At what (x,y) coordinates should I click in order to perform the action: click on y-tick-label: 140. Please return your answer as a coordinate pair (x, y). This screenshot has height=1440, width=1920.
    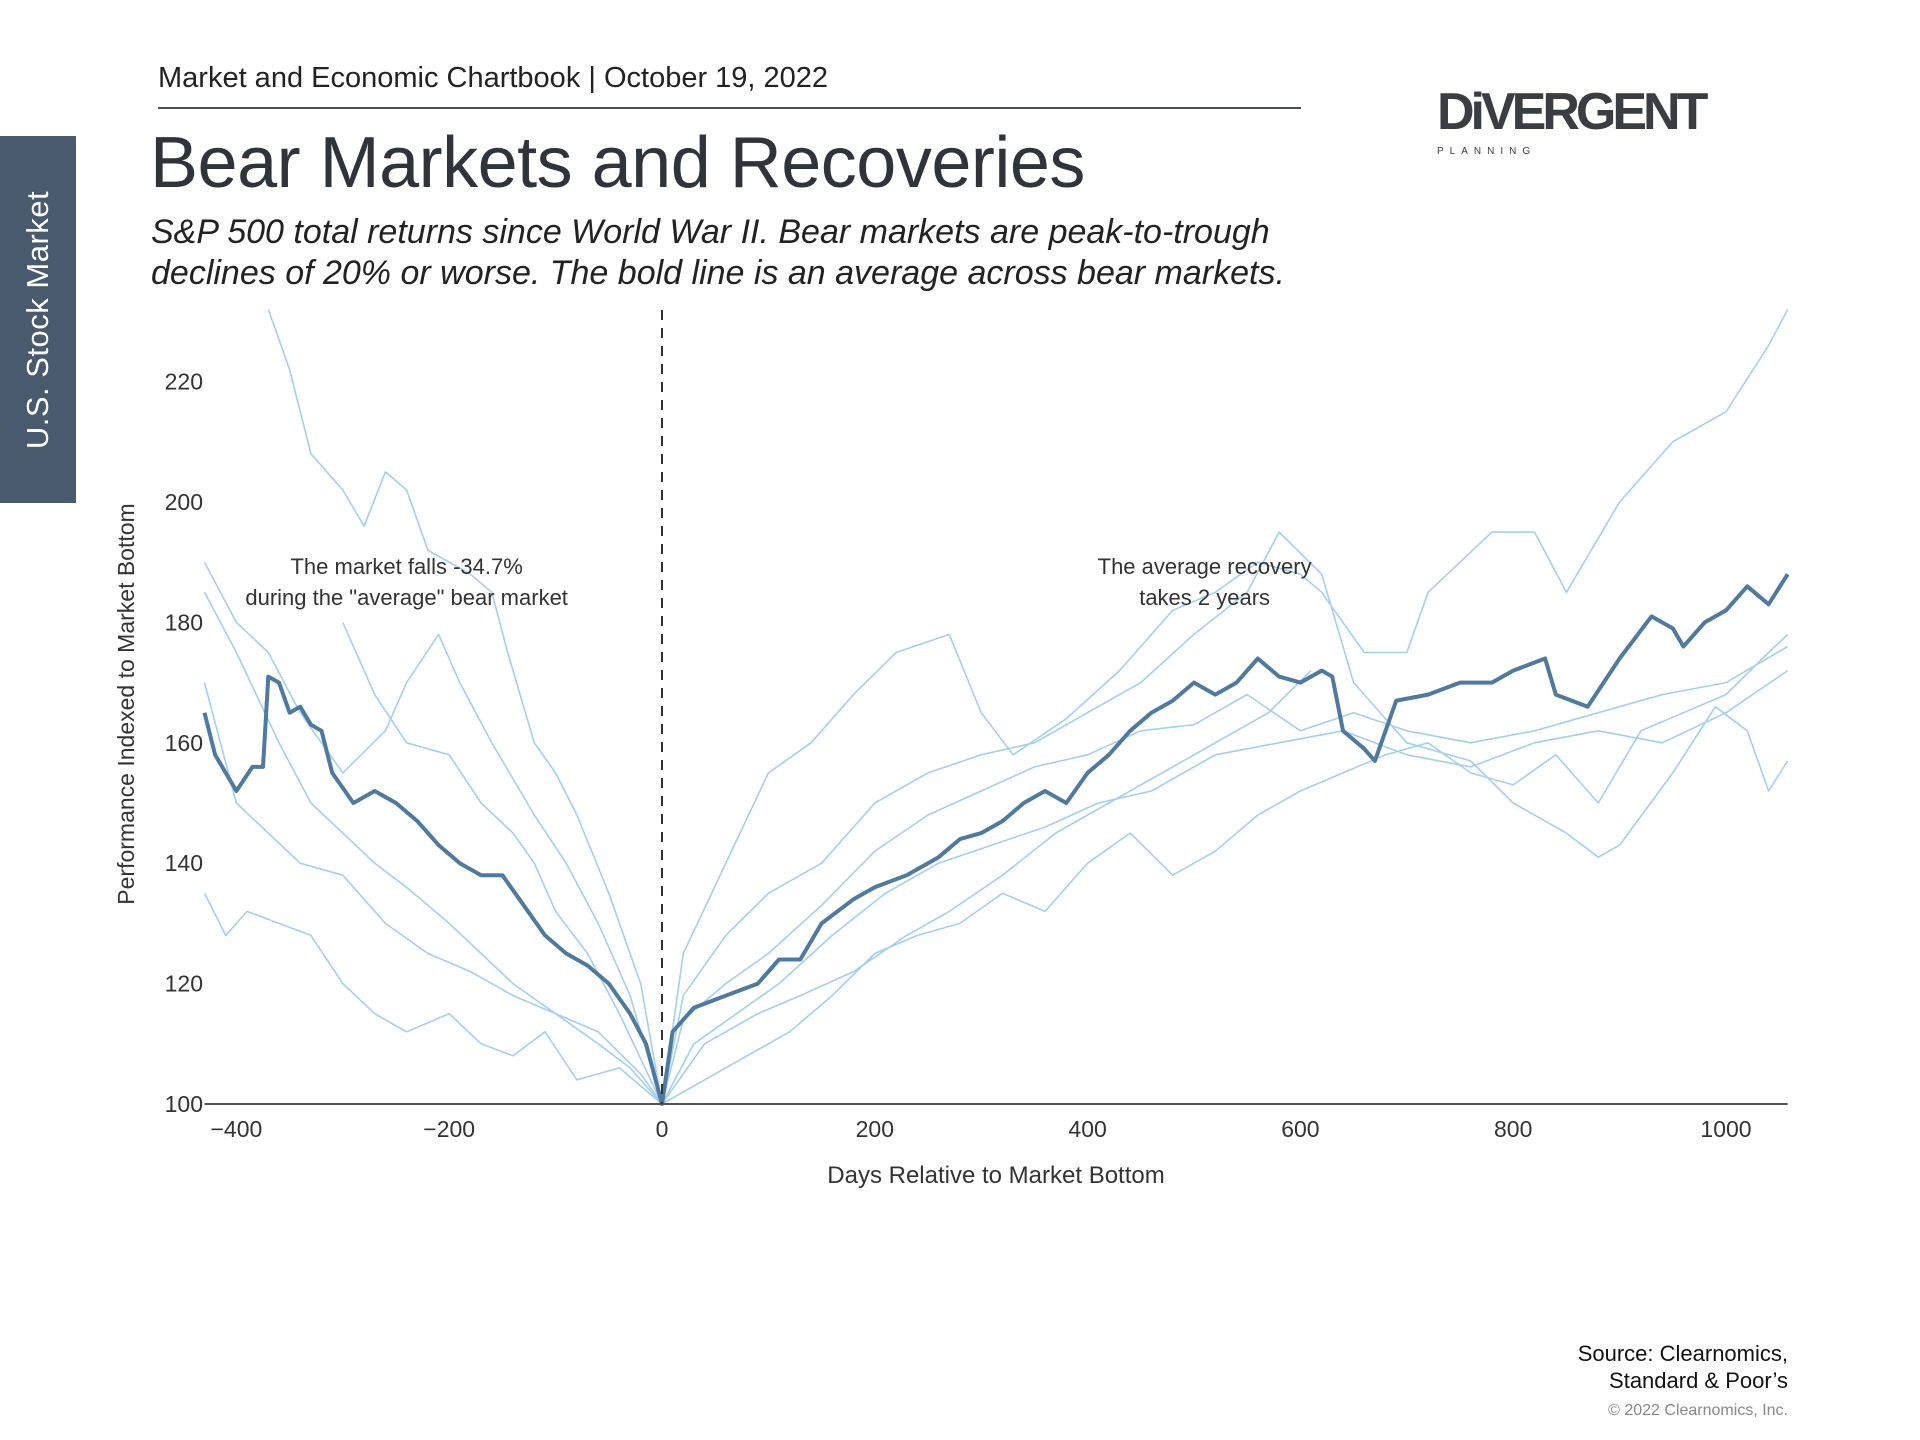
    Looking at the image, I should click on (184, 863).